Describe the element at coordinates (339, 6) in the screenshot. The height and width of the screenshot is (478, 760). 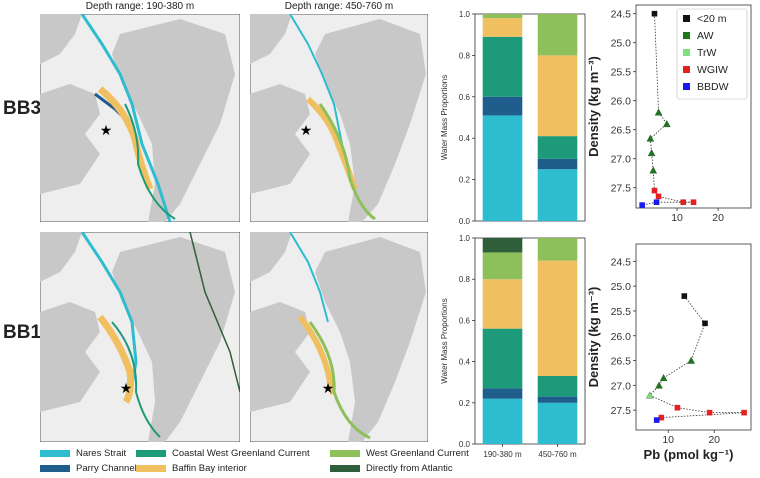
I see `map-col-title-deep: Depth range: 450-760 m` at that location.